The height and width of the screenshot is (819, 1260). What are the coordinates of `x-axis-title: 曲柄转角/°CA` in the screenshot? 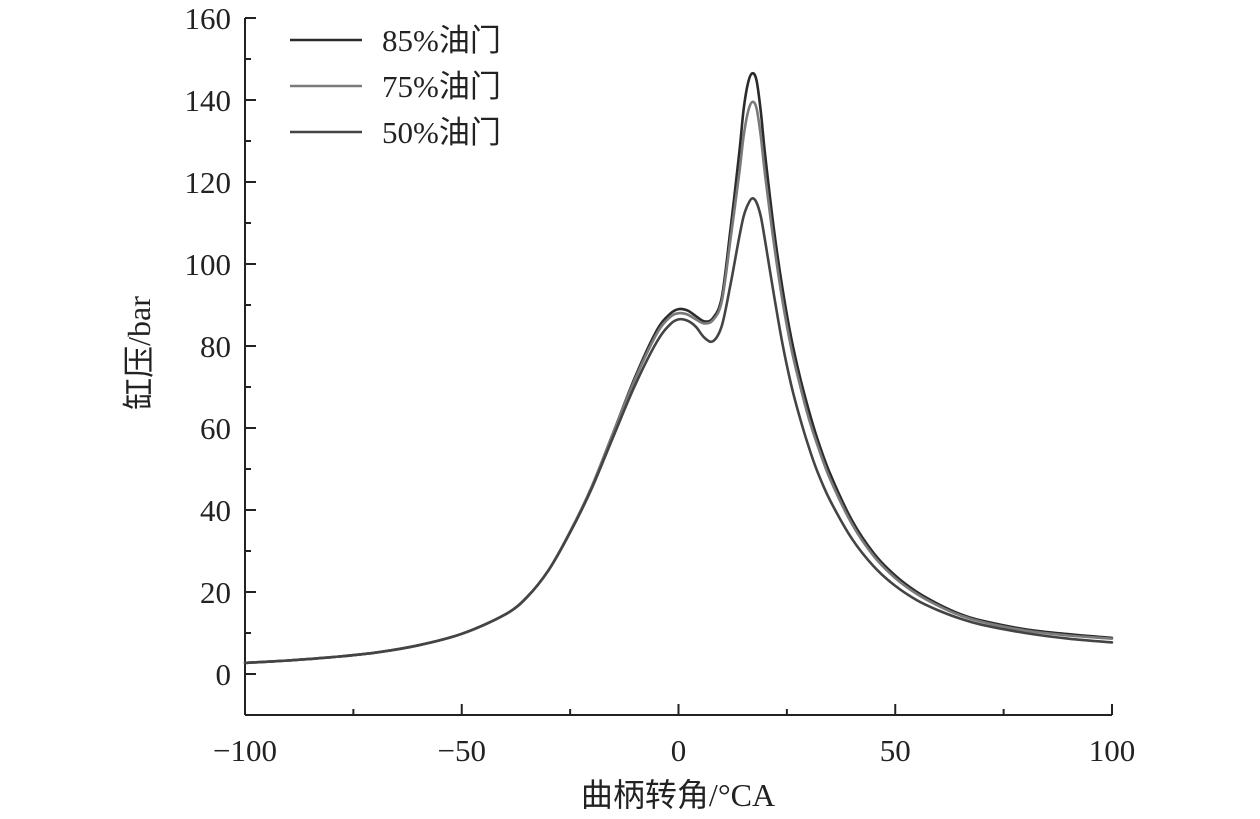 It's located at (678, 795).